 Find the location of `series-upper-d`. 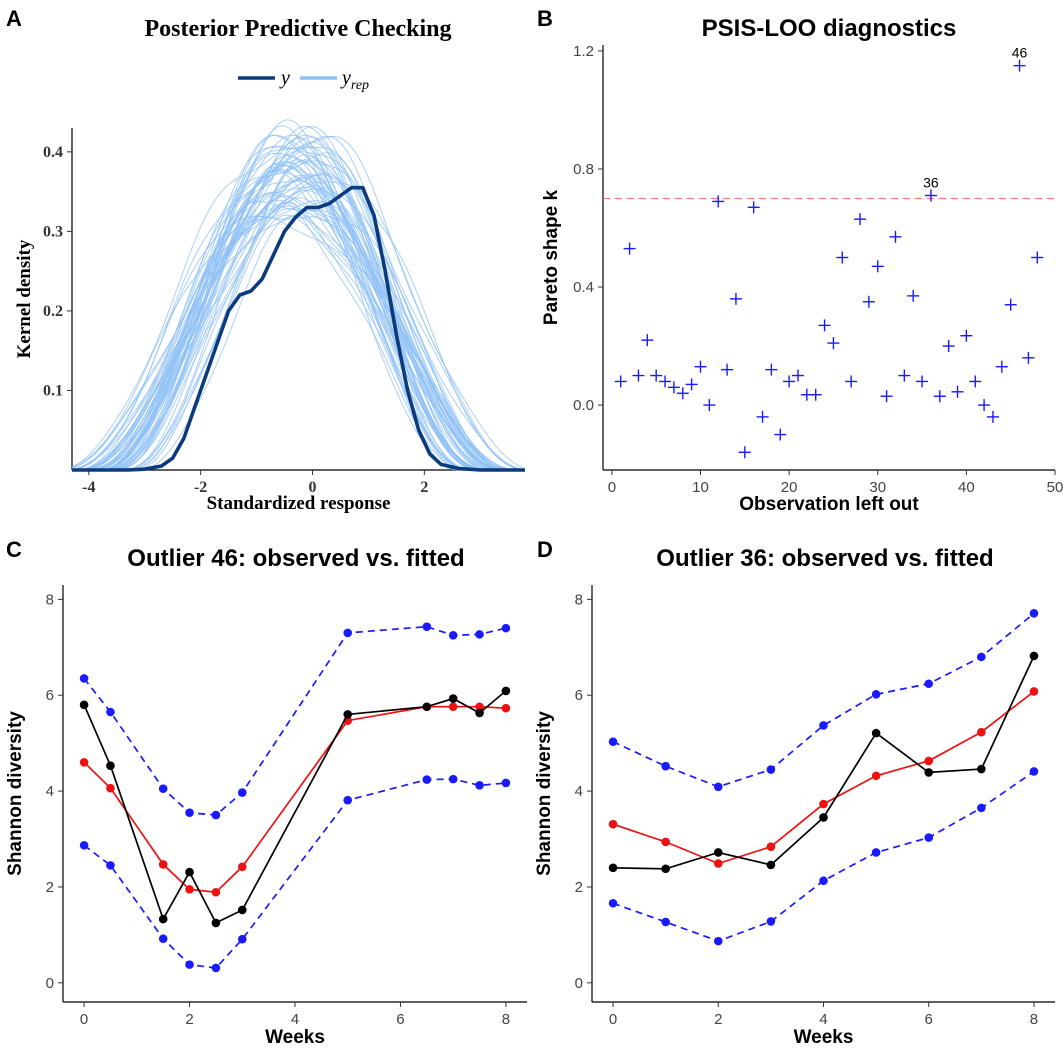

series-upper-d is located at coordinates (823, 700).